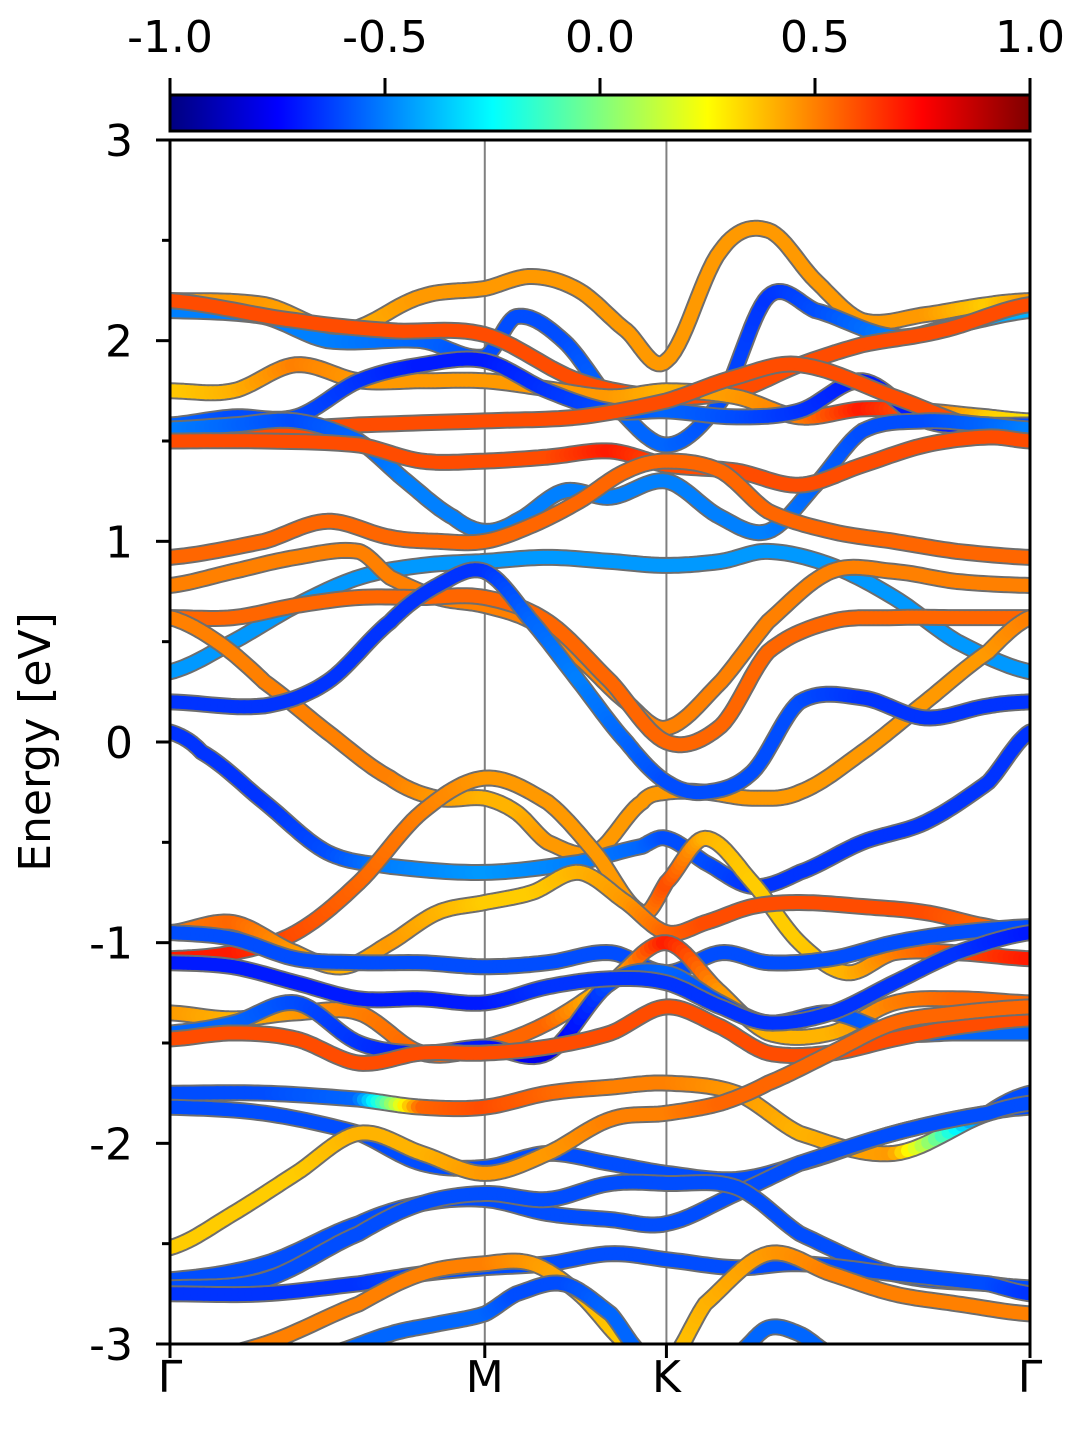 The width and height of the screenshot is (1080, 1440). Describe the element at coordinates (385, 37) in the screenshot. I see `colorbar-tick-label: -0.5` at that location.